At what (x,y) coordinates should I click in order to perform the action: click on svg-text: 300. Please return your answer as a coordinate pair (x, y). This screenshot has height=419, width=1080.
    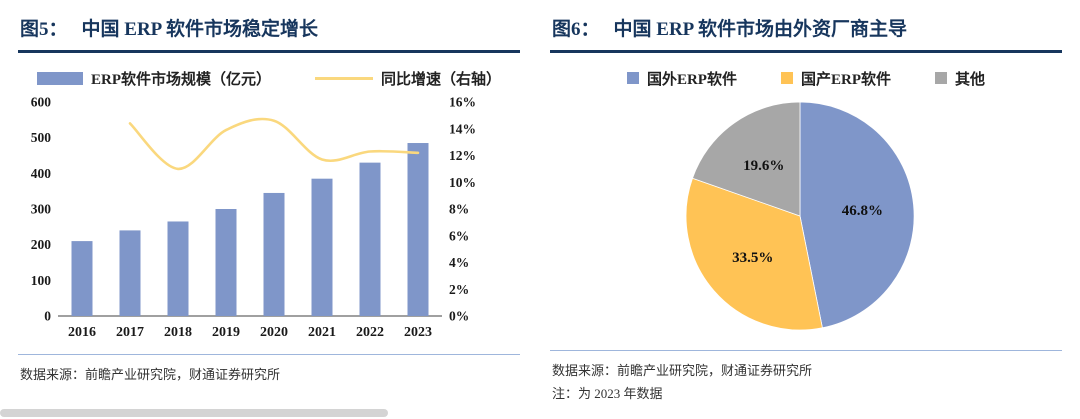
    Looking at the image, I should click on (41, 209).